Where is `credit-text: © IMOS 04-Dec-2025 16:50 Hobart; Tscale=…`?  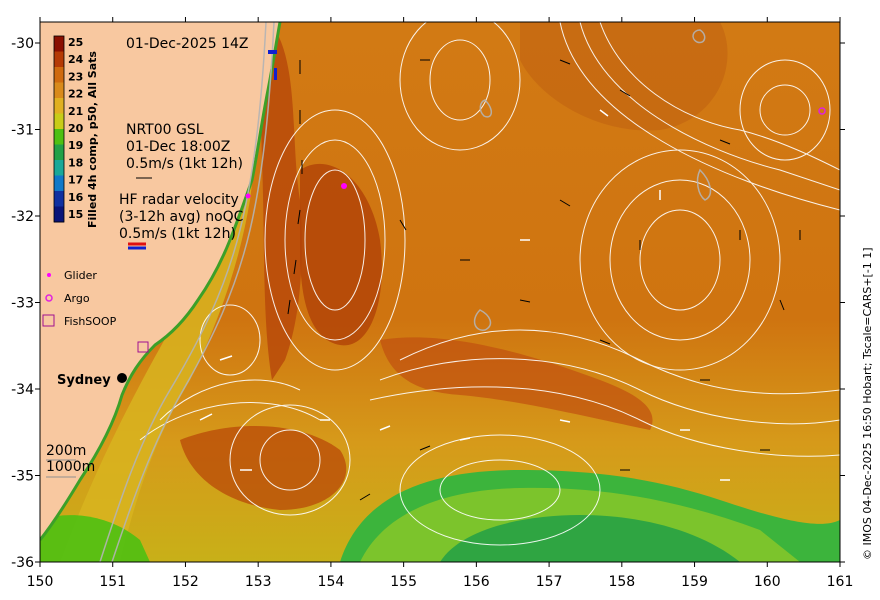
credit-text: © IMOS 04-Dec-2025 16:50 Hobart; Tscale=… is located at coordinates (867, 403).